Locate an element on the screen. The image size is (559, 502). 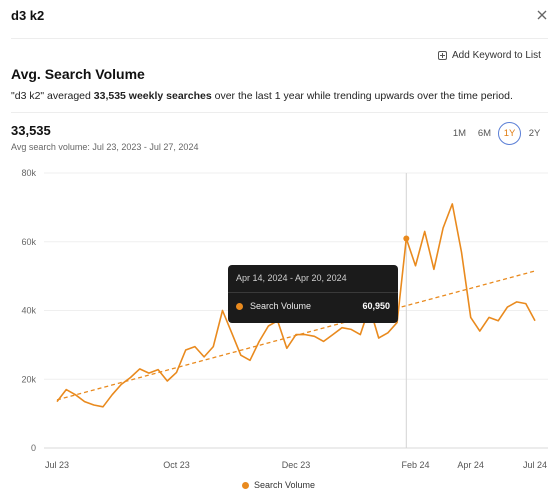
chart-legend: Search Volume is located at coordinates (278, 485).